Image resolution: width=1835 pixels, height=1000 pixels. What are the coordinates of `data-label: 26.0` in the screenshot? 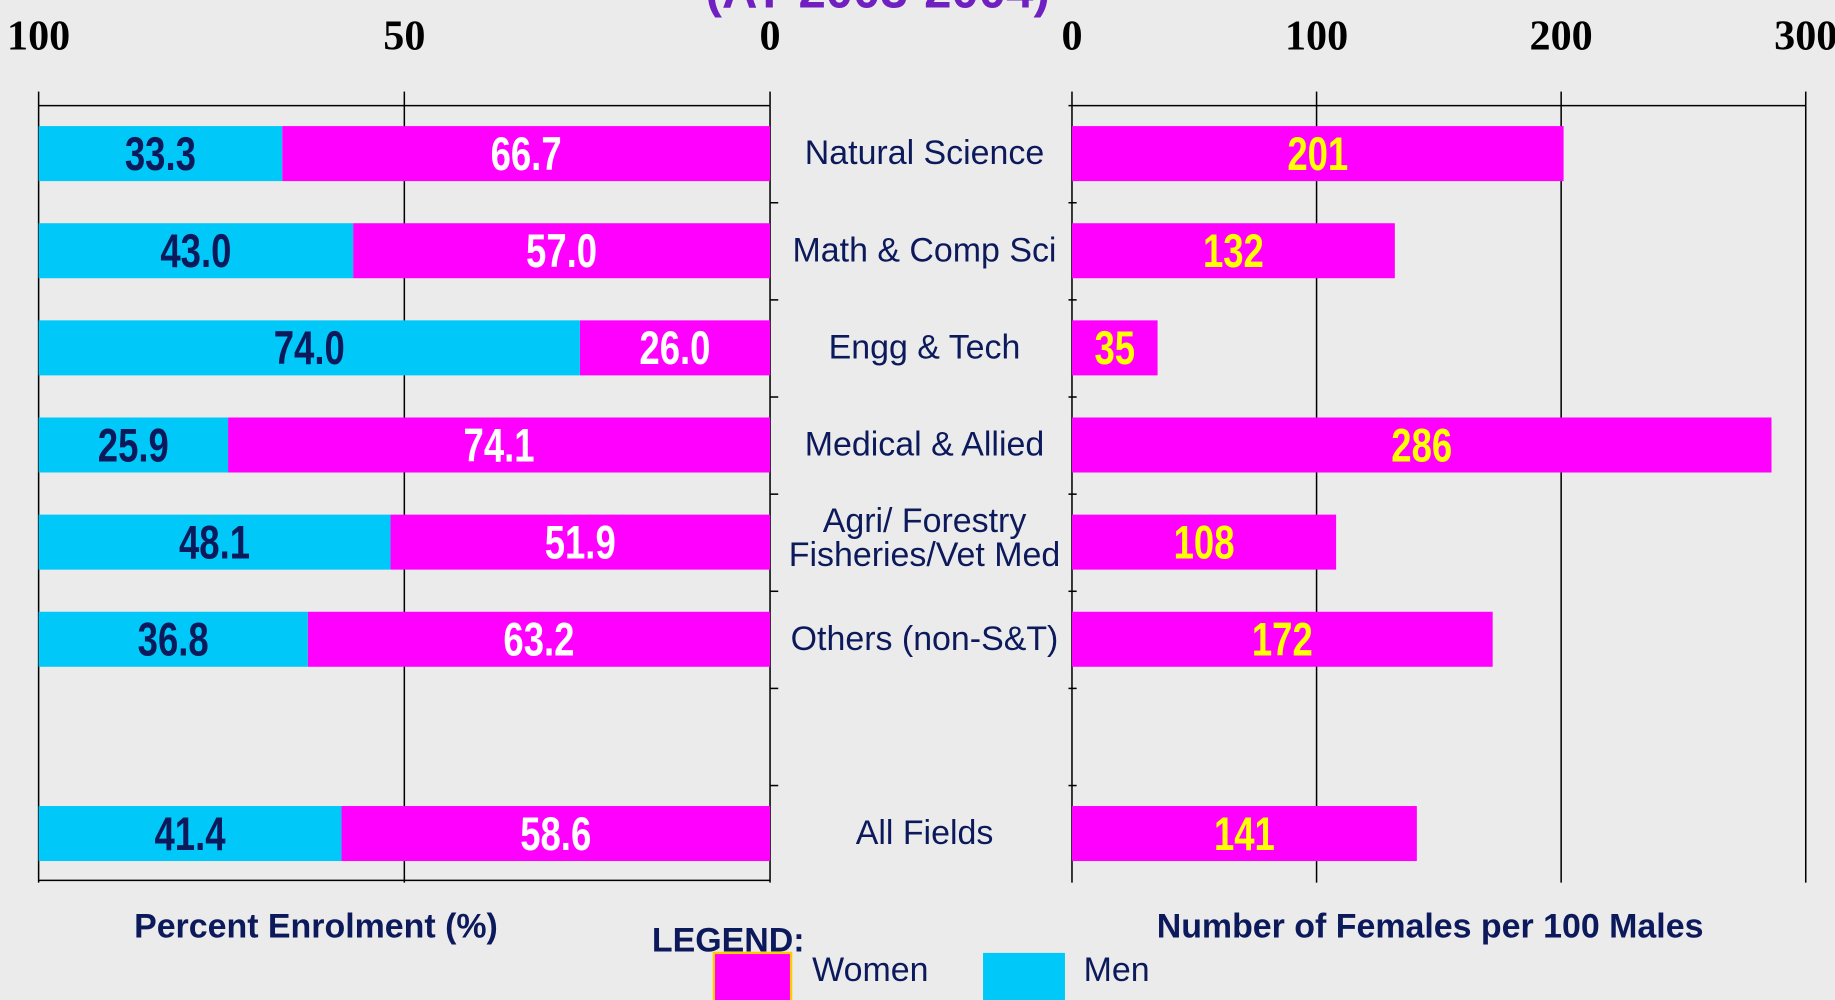 It's located at (674, 348).